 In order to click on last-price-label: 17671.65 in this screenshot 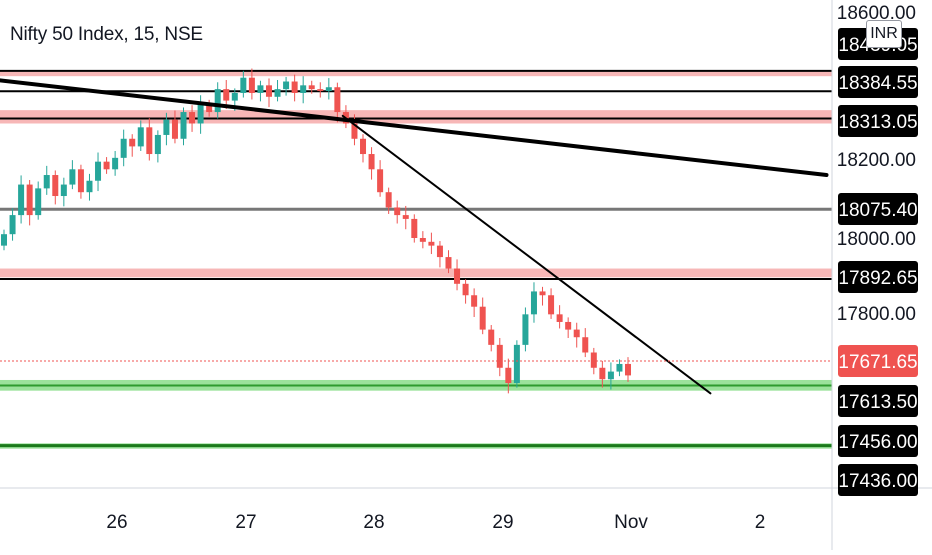, I will do `click(877, 362)`.